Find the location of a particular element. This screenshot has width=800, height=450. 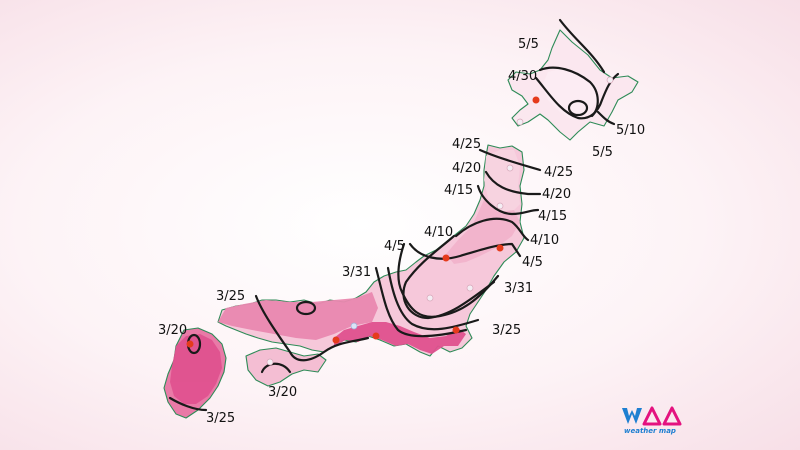

band-mid-tohoku is located at coordinates (483, 232).